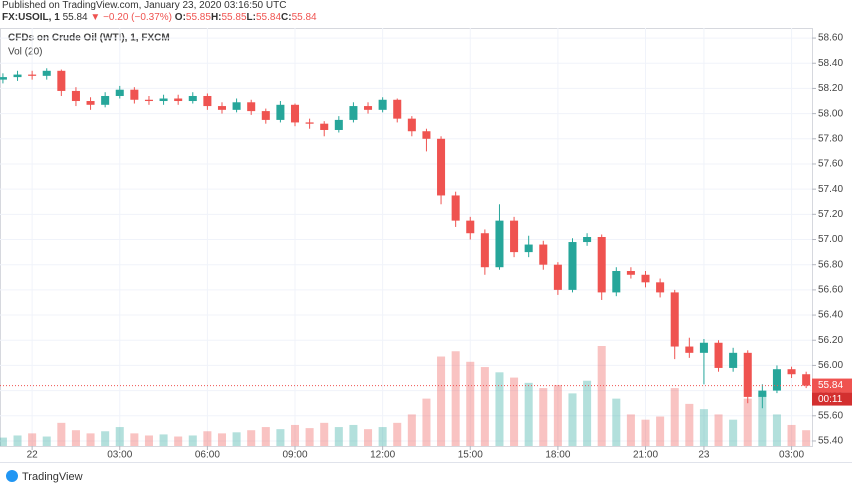 The image size is (852, 485). I want to click on ohlc-label: H:, so click(216, 17).